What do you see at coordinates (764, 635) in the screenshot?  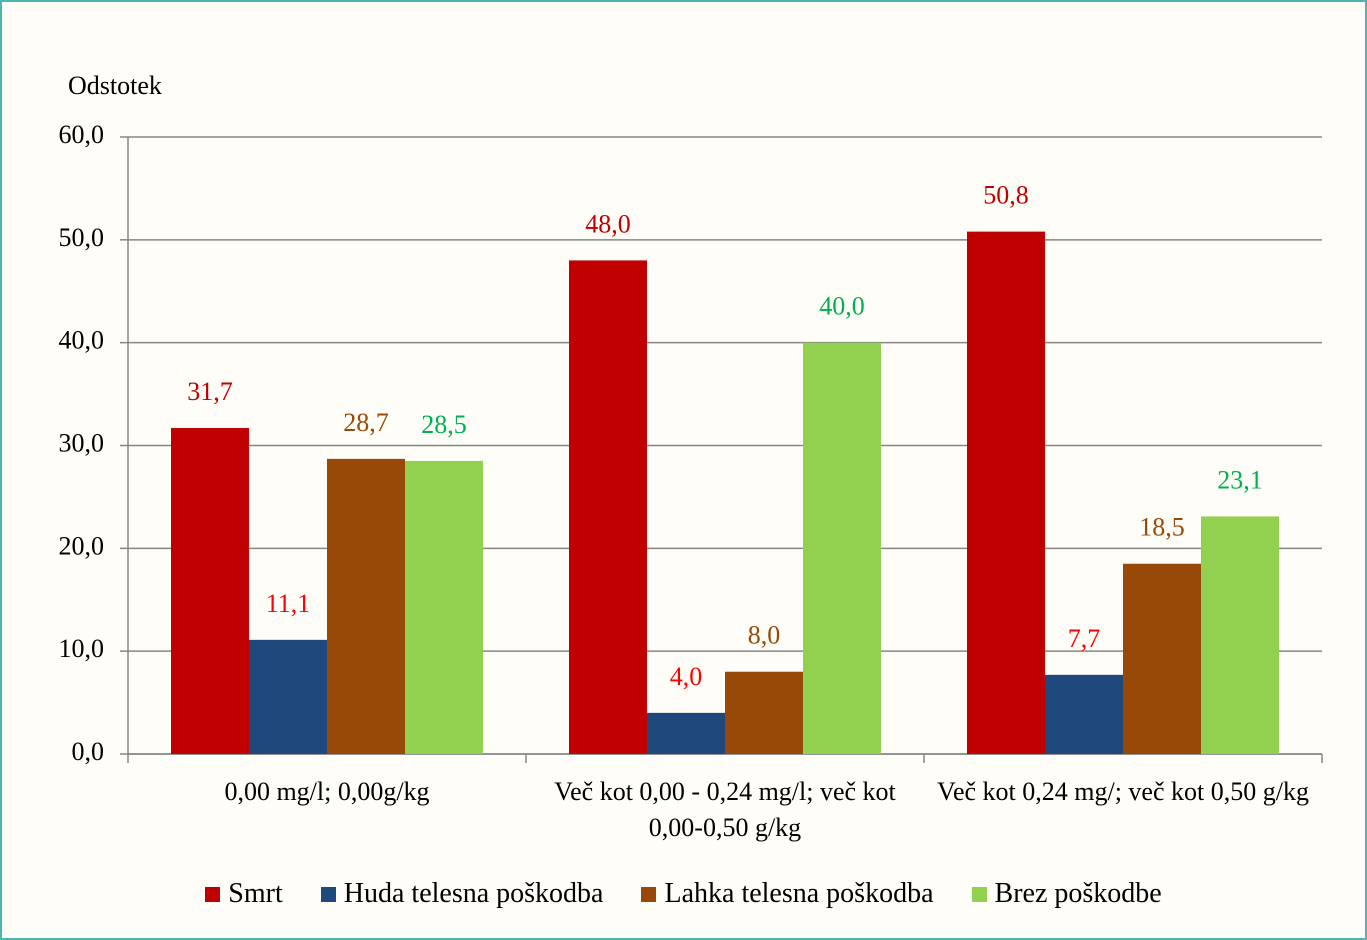 I see `data-label: 8,0` at bounding box center [764, 635].